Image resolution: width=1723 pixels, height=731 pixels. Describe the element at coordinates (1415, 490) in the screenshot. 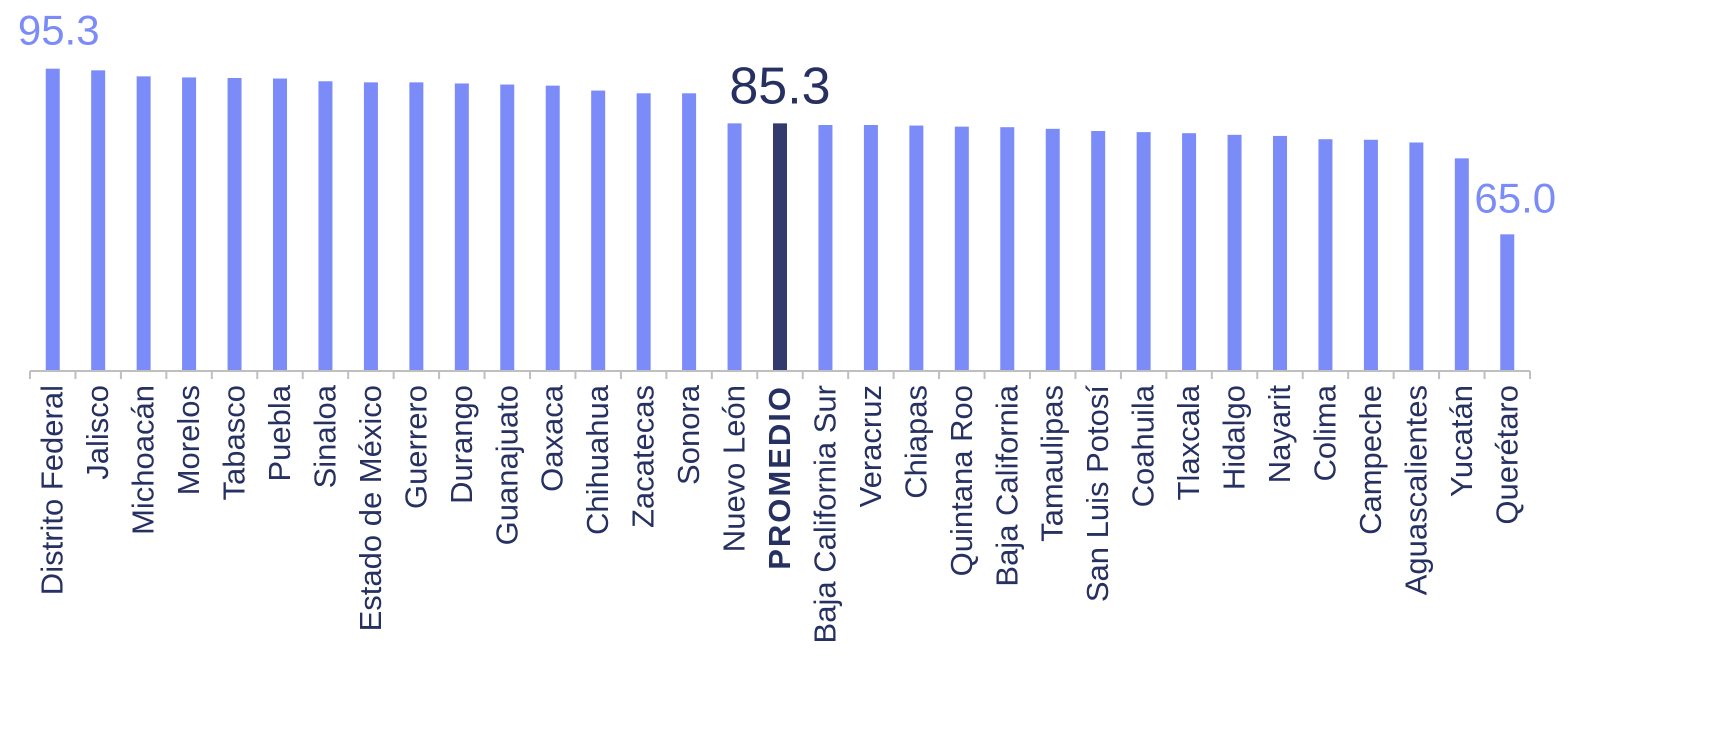

I see `x-tick-label: Aguascalientes` at that location.